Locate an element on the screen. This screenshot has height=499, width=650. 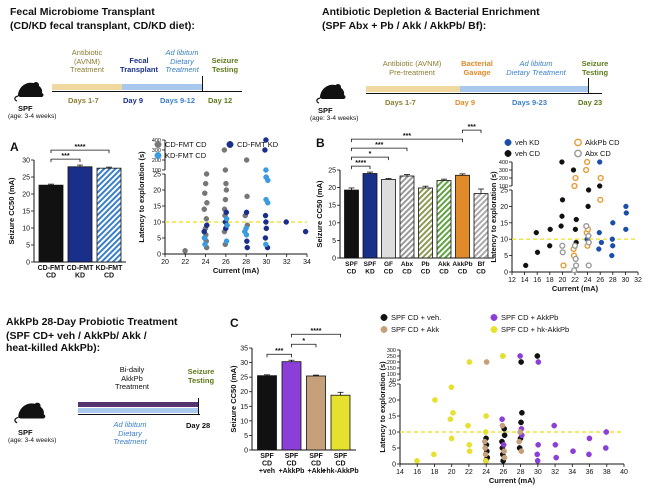
bar is located at coordinates (51, 223).